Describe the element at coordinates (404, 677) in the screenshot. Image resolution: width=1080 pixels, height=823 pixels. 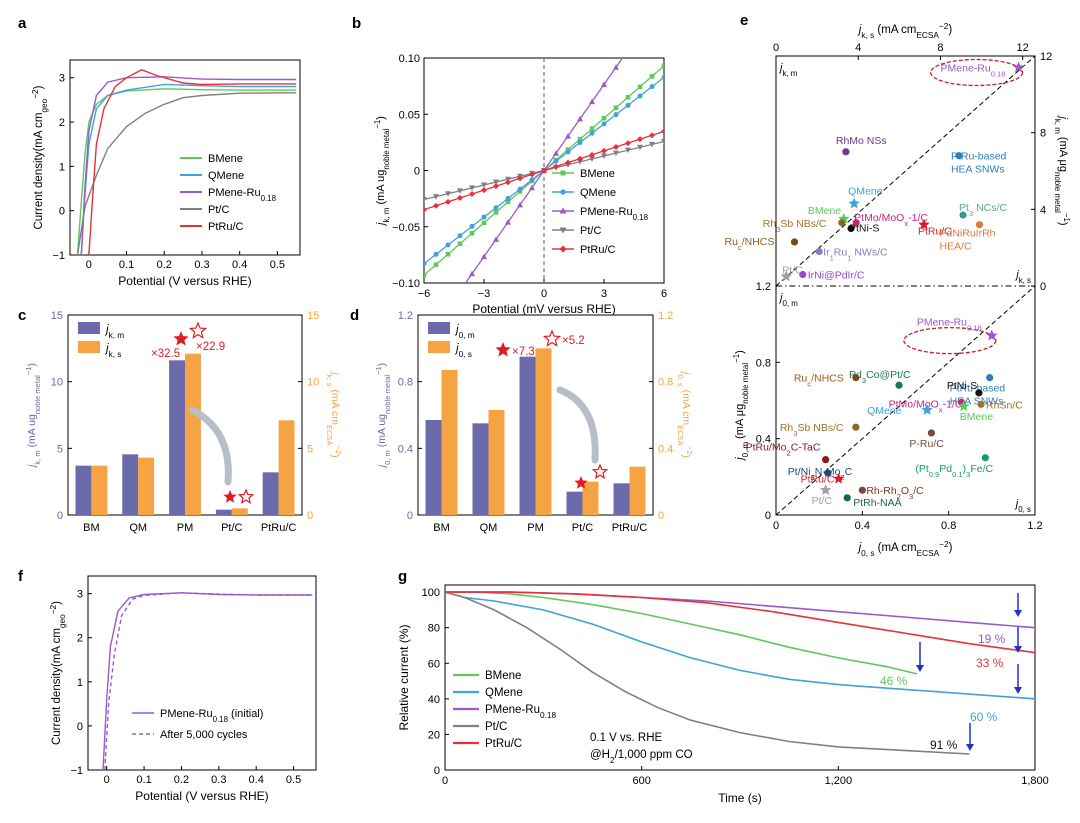
I see `y-axis-label: Relative current (%)` at that location.